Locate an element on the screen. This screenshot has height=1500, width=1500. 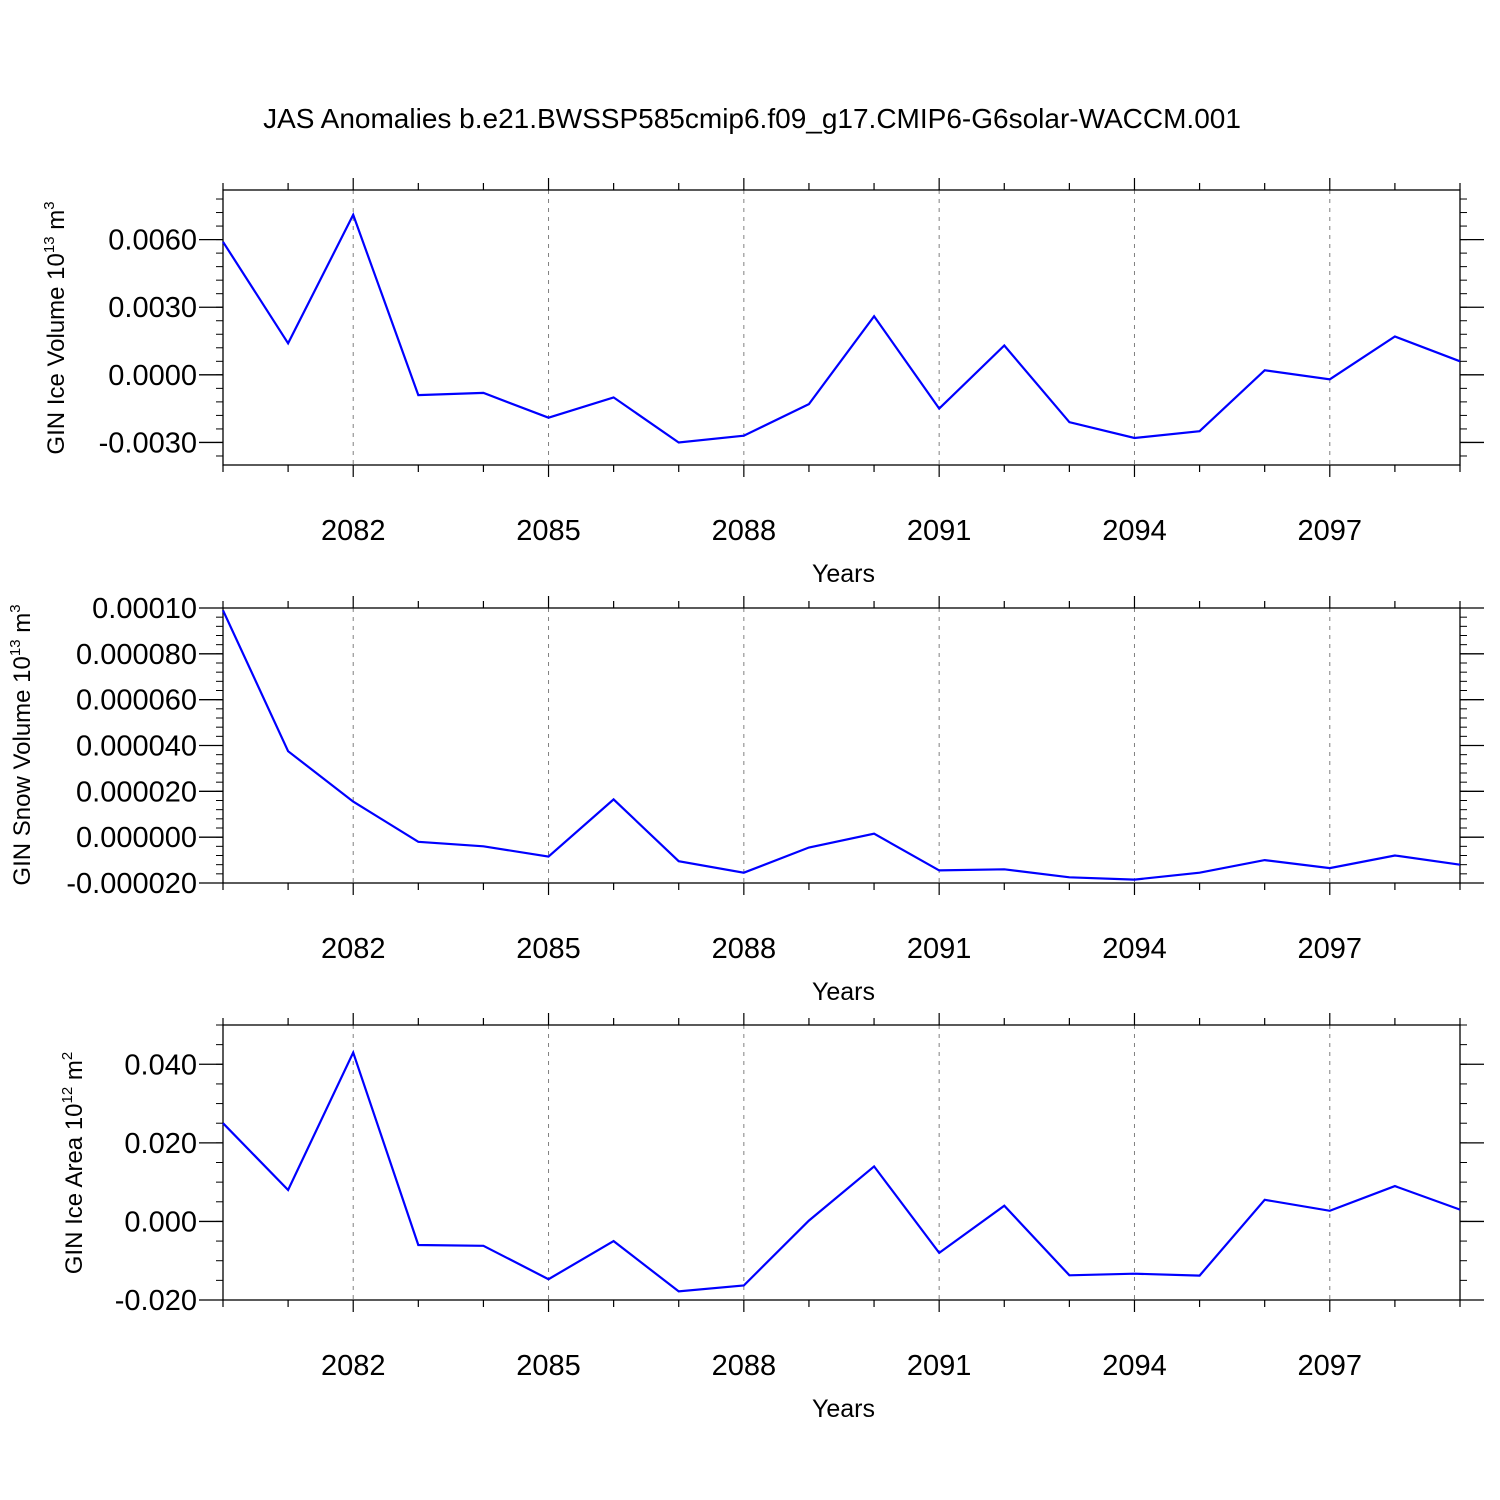
y-tick-label: 0.000020 is located at coordinates (136, 792).